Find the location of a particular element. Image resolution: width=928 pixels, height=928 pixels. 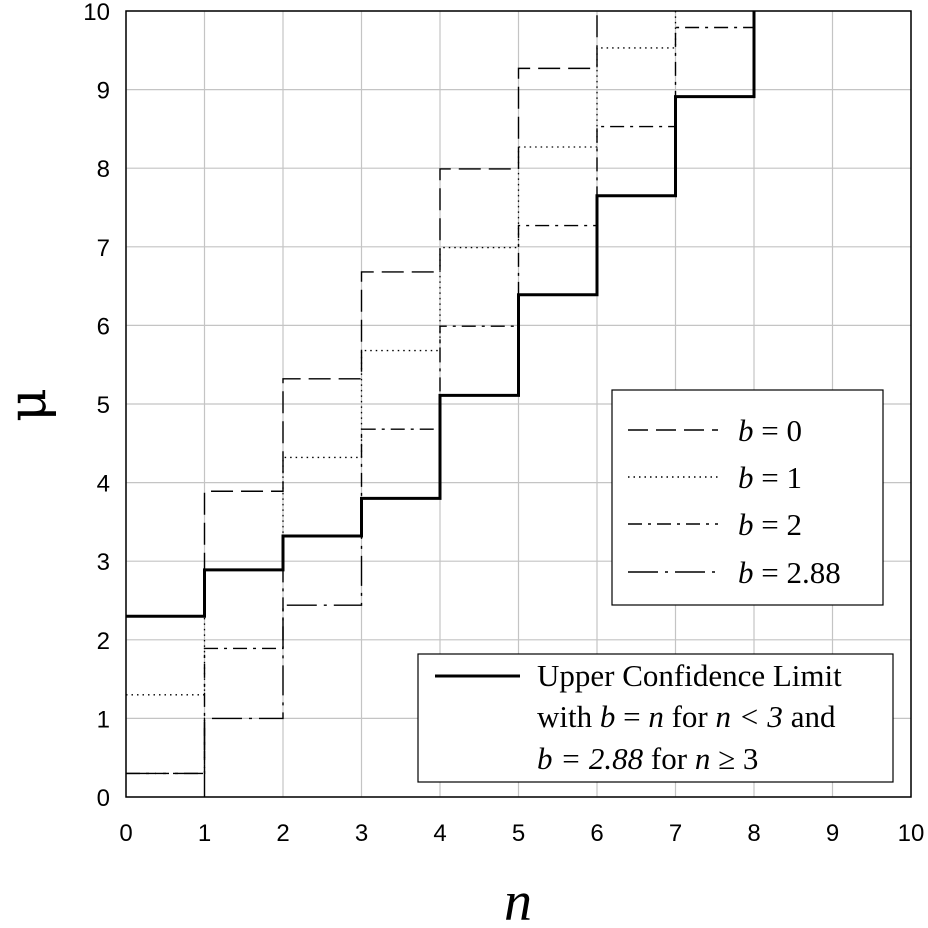

y-tick-label: 9 is located at coordinates (103, 91).